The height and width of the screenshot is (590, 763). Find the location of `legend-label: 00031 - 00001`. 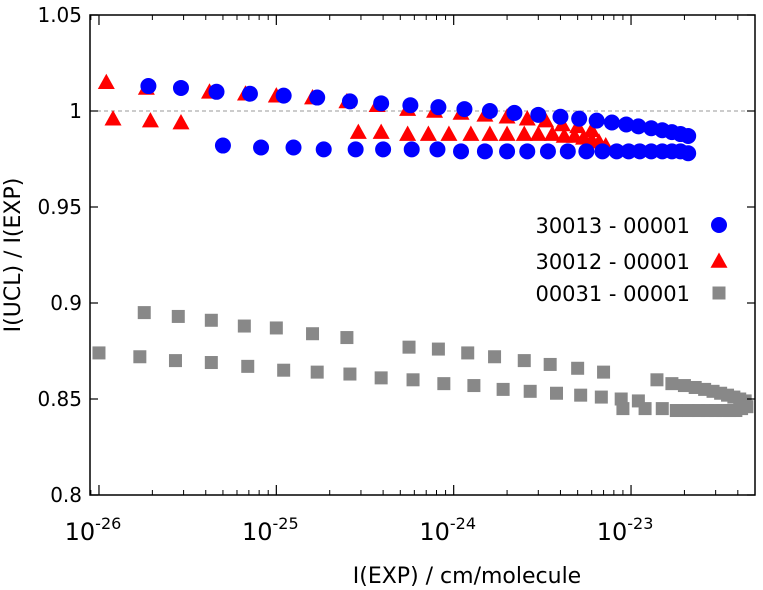

legend-label: 00031 - 00001 is located at coordinates (612, 294).